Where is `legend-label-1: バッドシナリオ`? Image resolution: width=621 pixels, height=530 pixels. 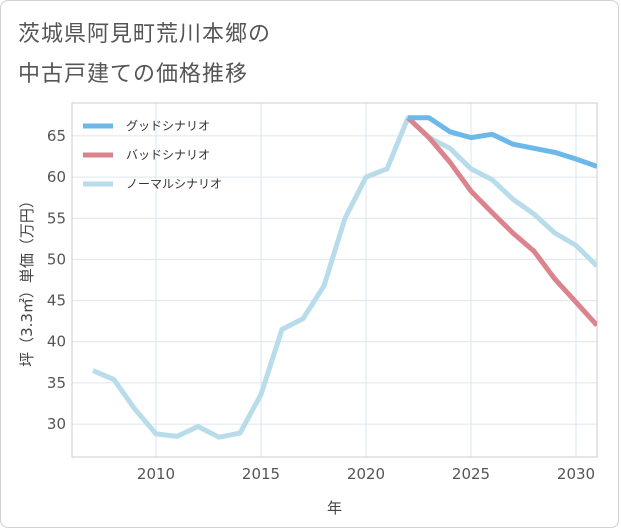 legend-label-1: バッドシナリオ is located at coordinates (168, 155).